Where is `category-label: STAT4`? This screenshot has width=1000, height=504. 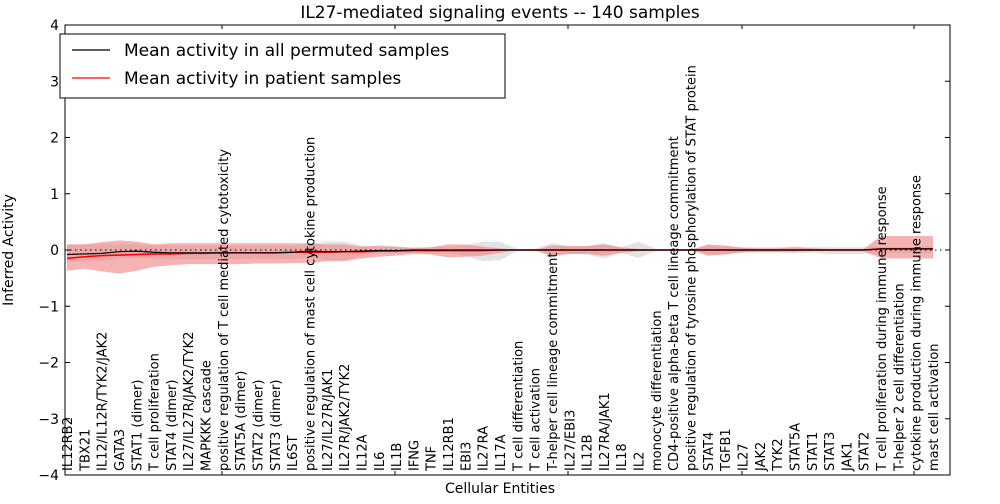 category-label: STAT4 is located at coordinates (709, 451).